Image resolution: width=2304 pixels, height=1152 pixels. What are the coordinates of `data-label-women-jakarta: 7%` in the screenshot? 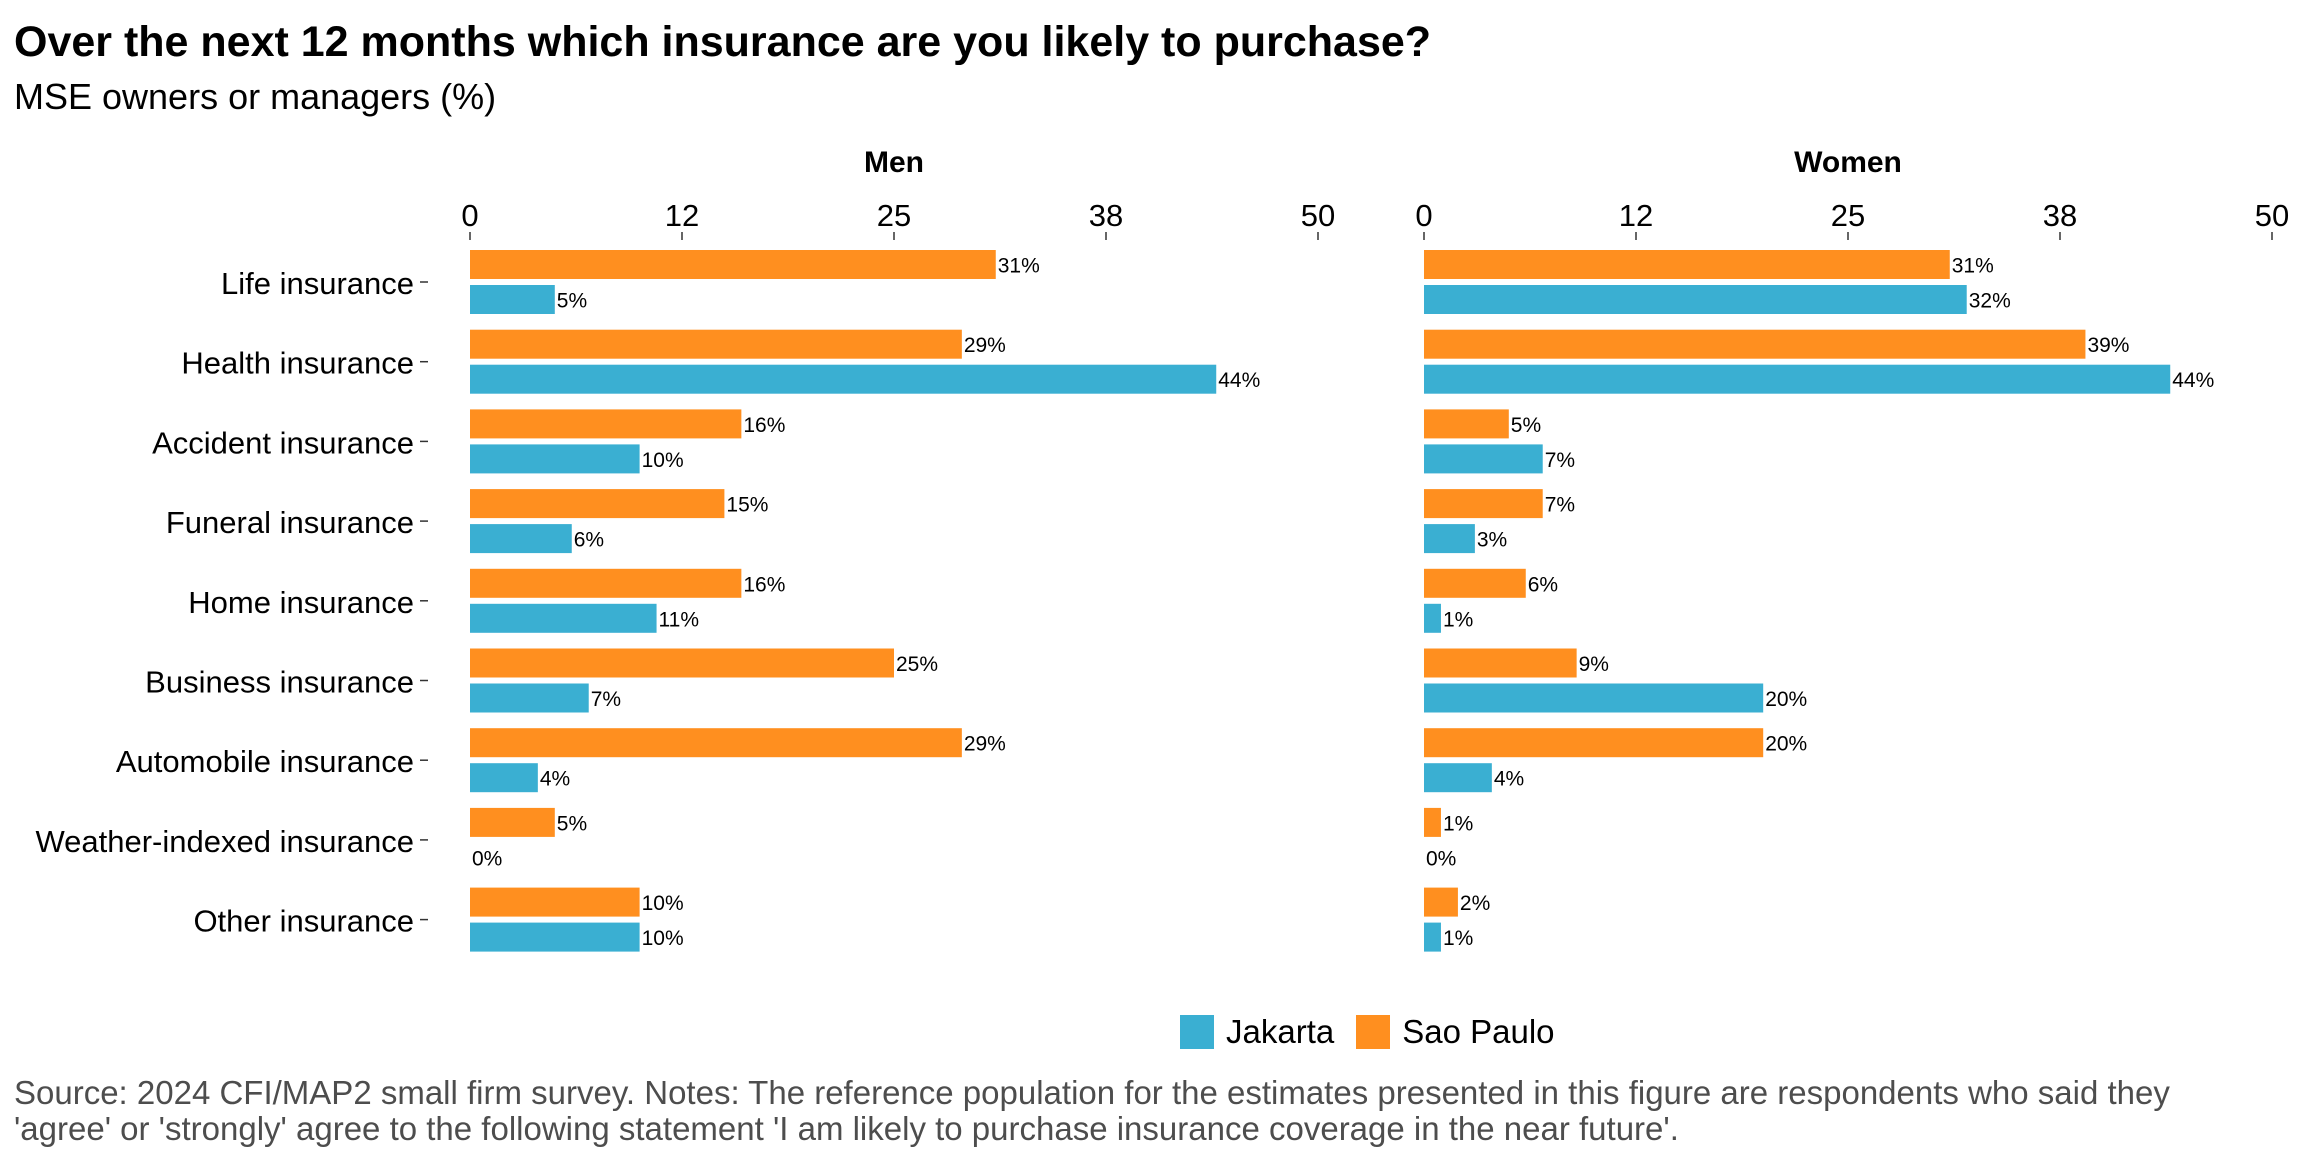 It's located at (1560, 460).